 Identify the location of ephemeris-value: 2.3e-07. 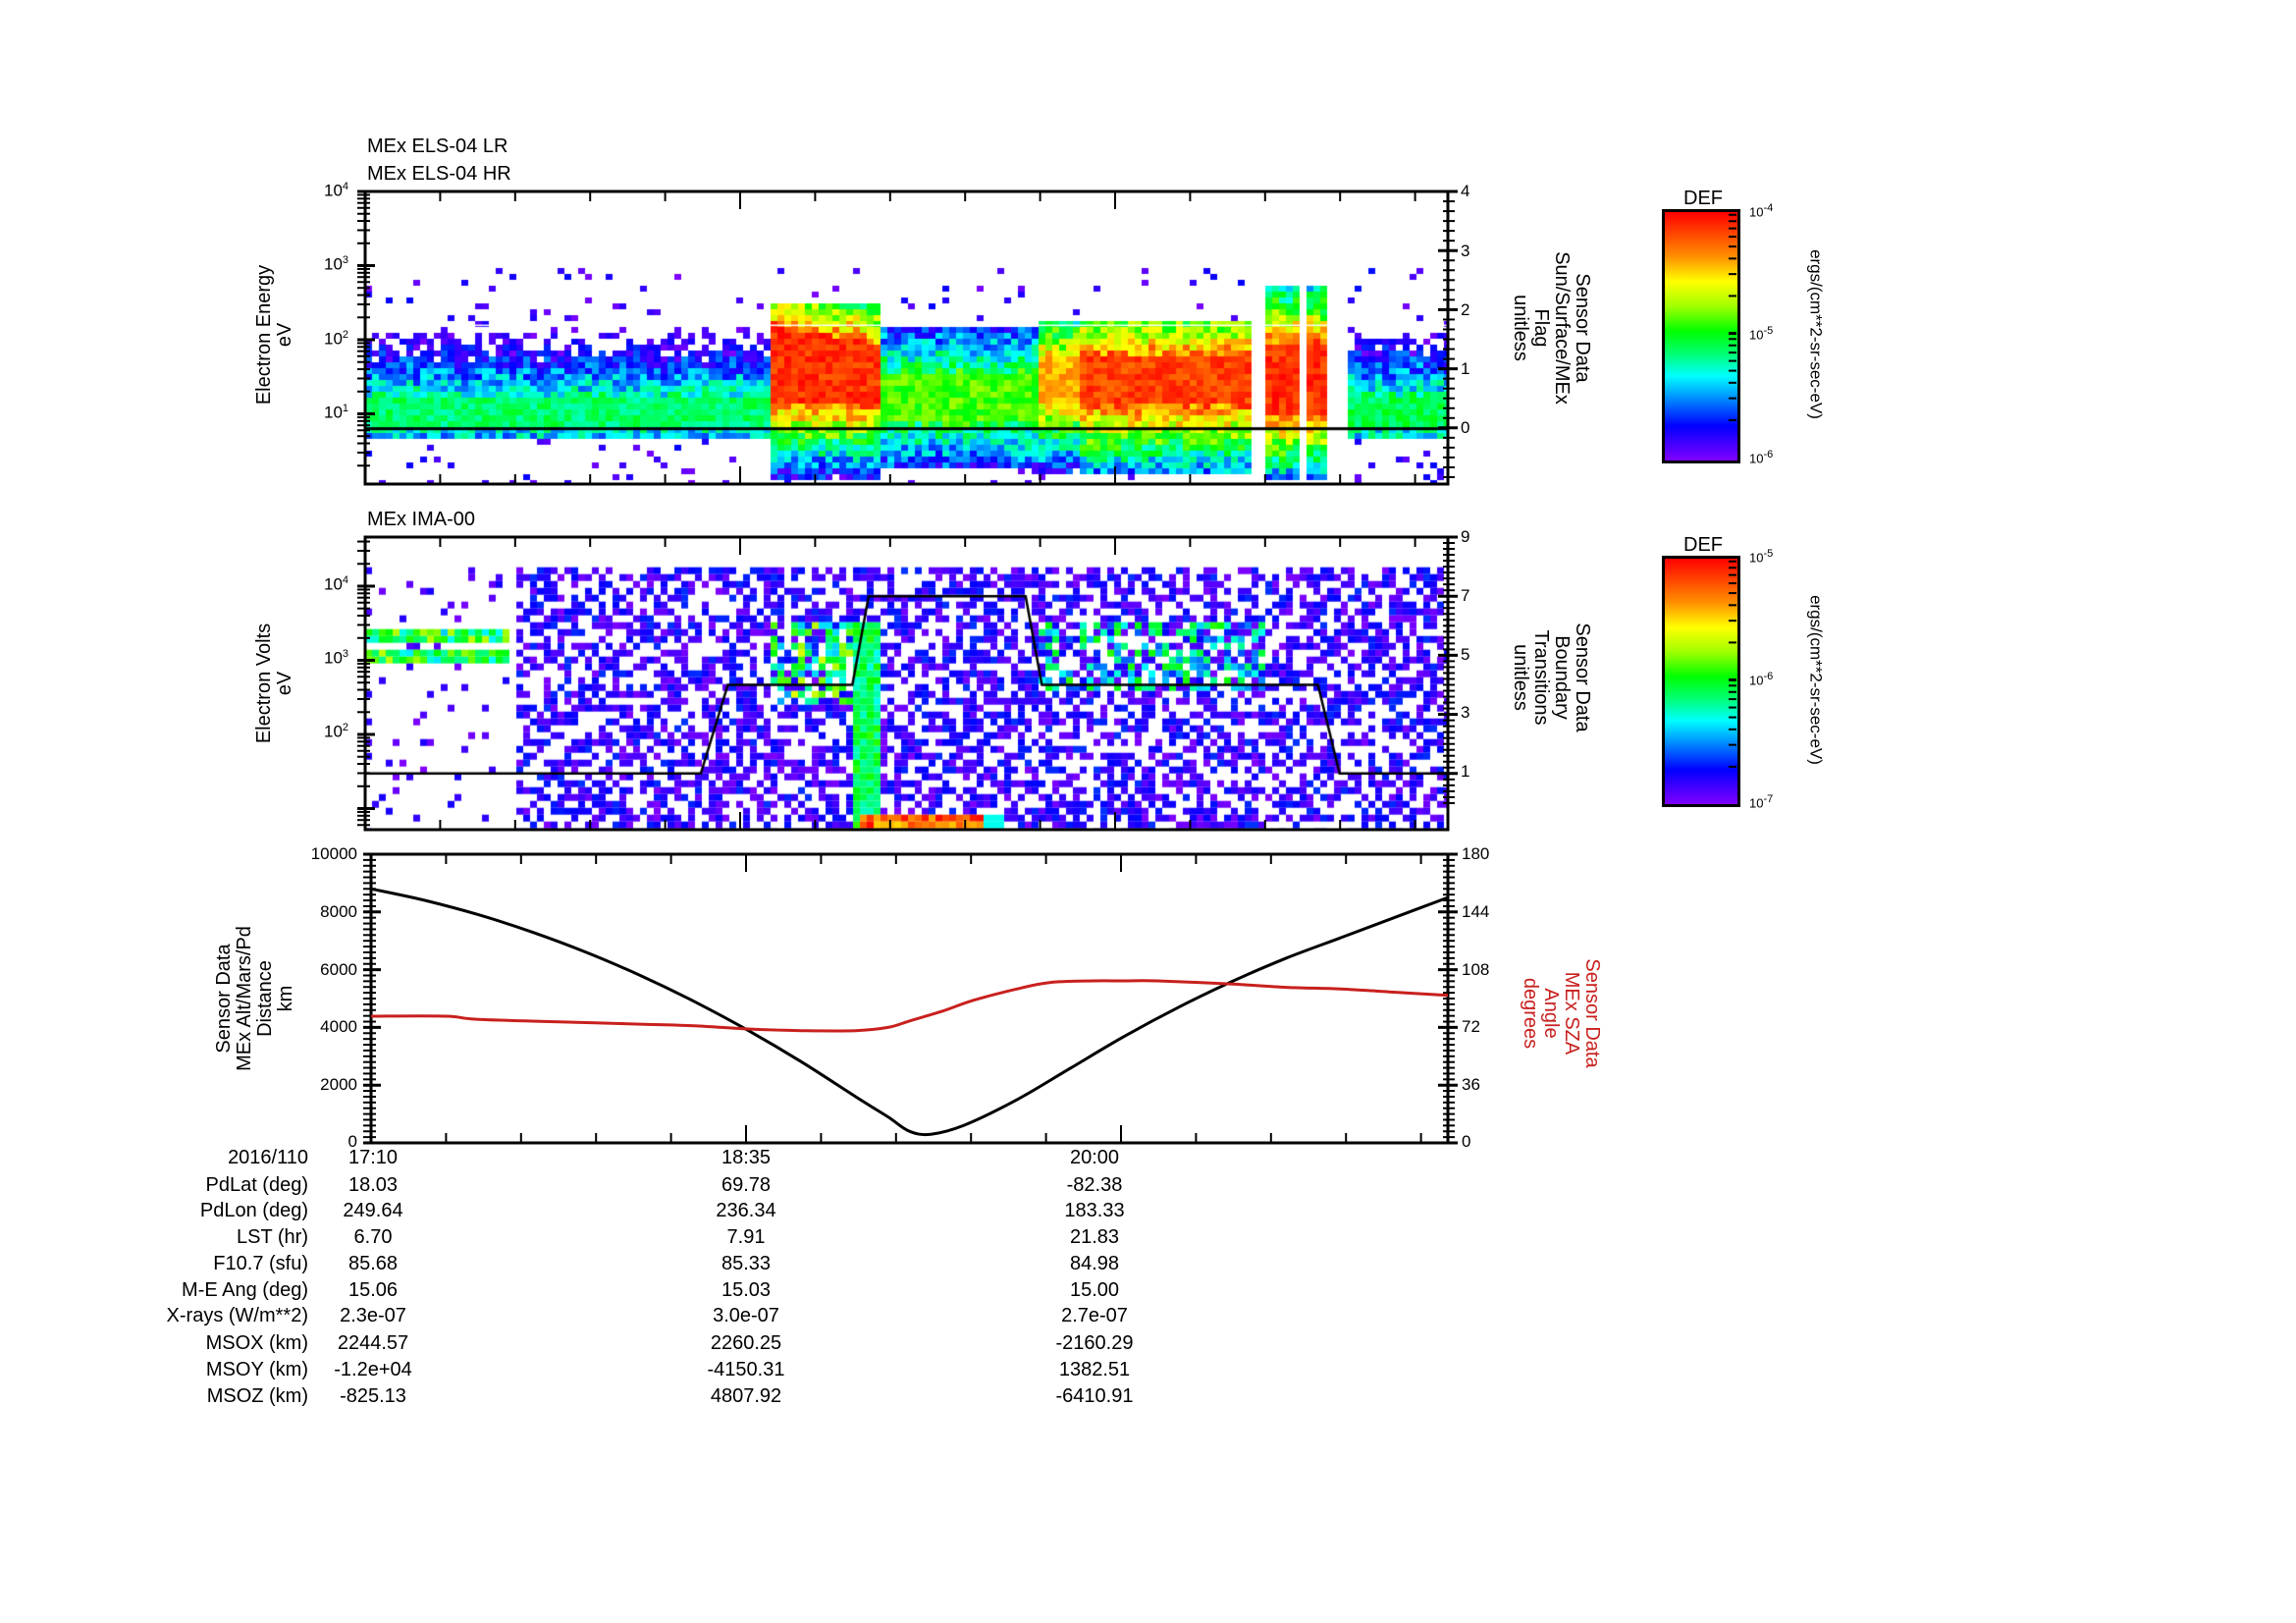
(373, 1316).